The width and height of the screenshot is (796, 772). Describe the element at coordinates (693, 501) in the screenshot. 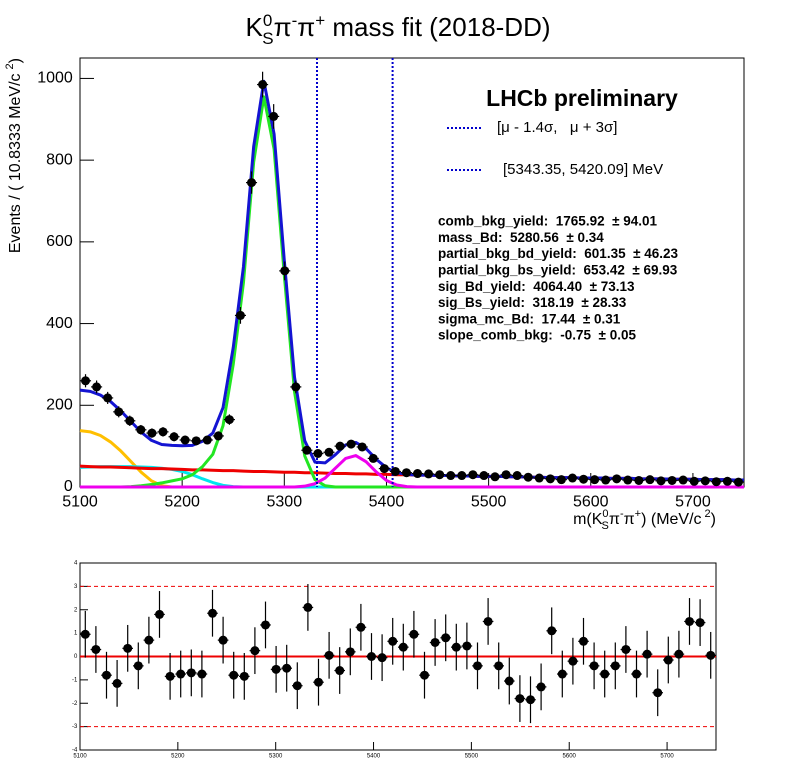

I see `x-tick-label: 5700` at that location.